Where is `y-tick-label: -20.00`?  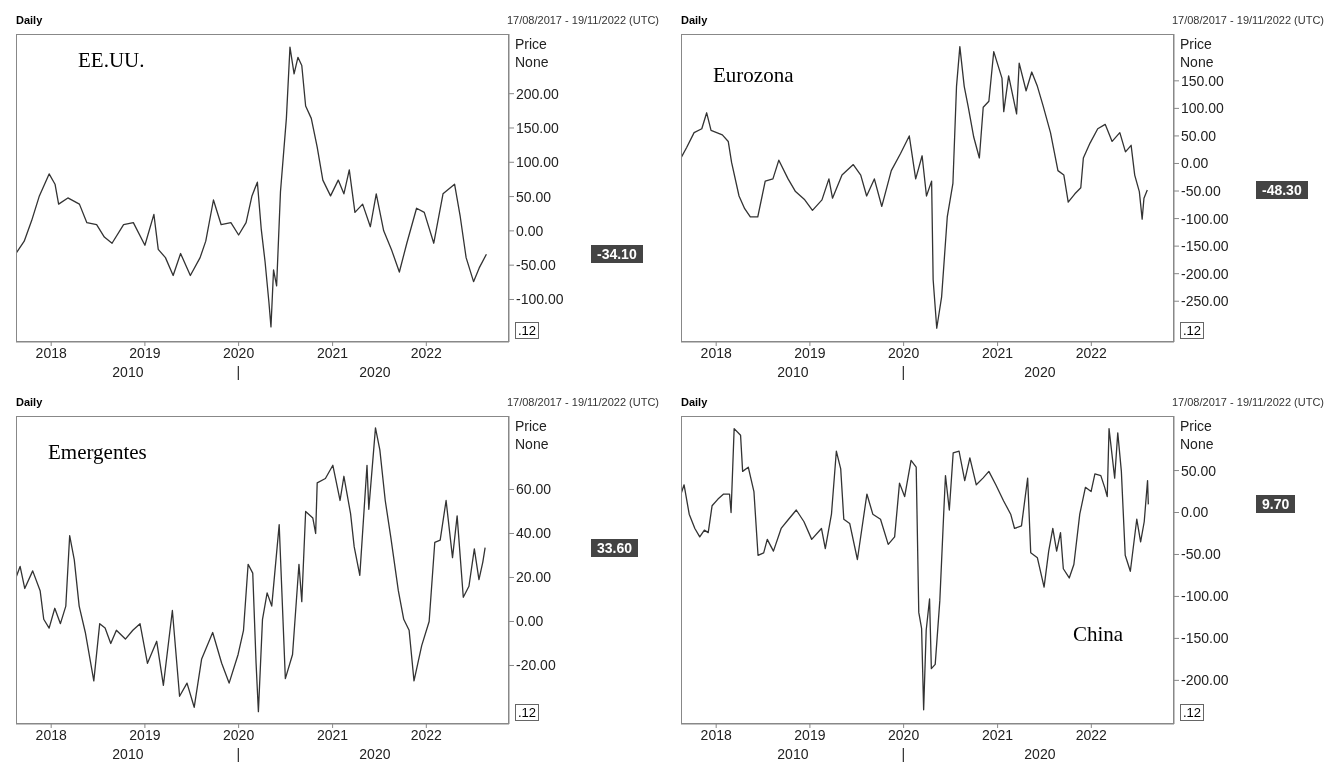 y-tick-label: -20.00 is located at coordinates (536, 665).